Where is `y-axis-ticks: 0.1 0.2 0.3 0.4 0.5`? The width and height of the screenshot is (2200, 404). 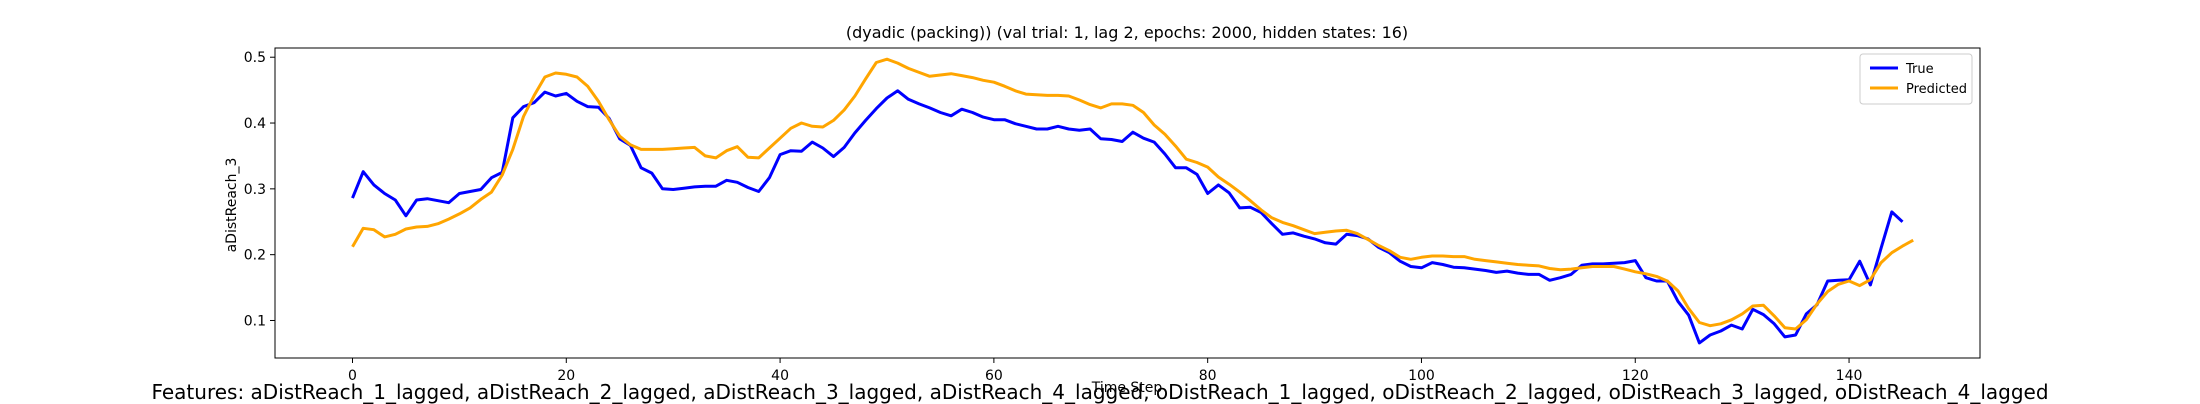 y-axis-ticks: 0.1 0.2 0.3 0.4 0.5 is located at coordinates (259, 189).